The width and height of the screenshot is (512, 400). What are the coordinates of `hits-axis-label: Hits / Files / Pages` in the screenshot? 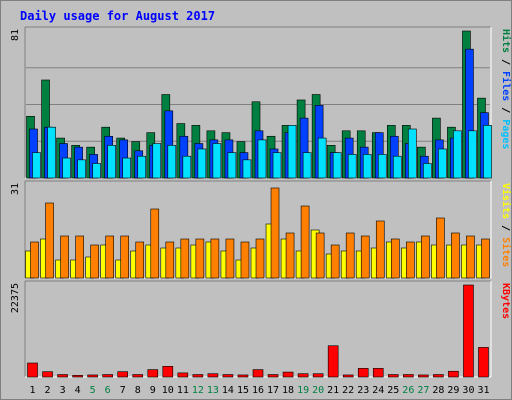 It's located at (505, 89).